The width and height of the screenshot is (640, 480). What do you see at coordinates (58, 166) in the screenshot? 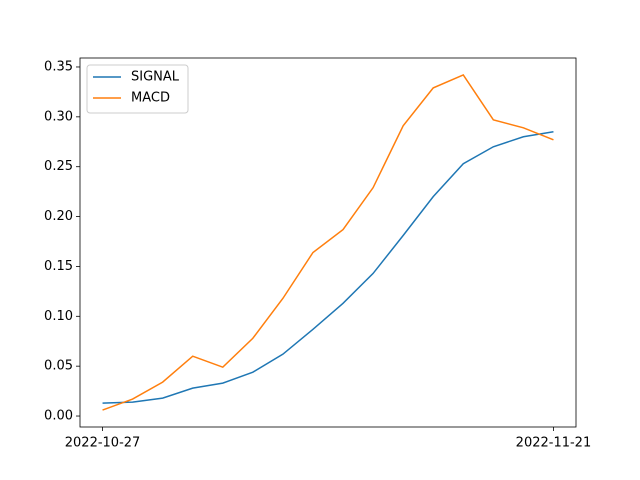
I see `y-tick-label: 0.25` at bounding box center [58, 166].